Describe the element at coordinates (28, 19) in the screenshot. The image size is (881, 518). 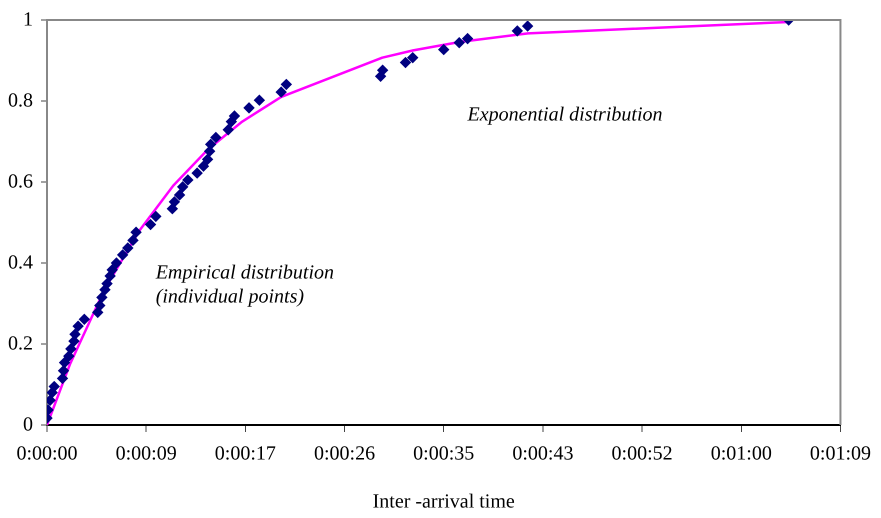
I see `y-tick-label: 1` at that location.